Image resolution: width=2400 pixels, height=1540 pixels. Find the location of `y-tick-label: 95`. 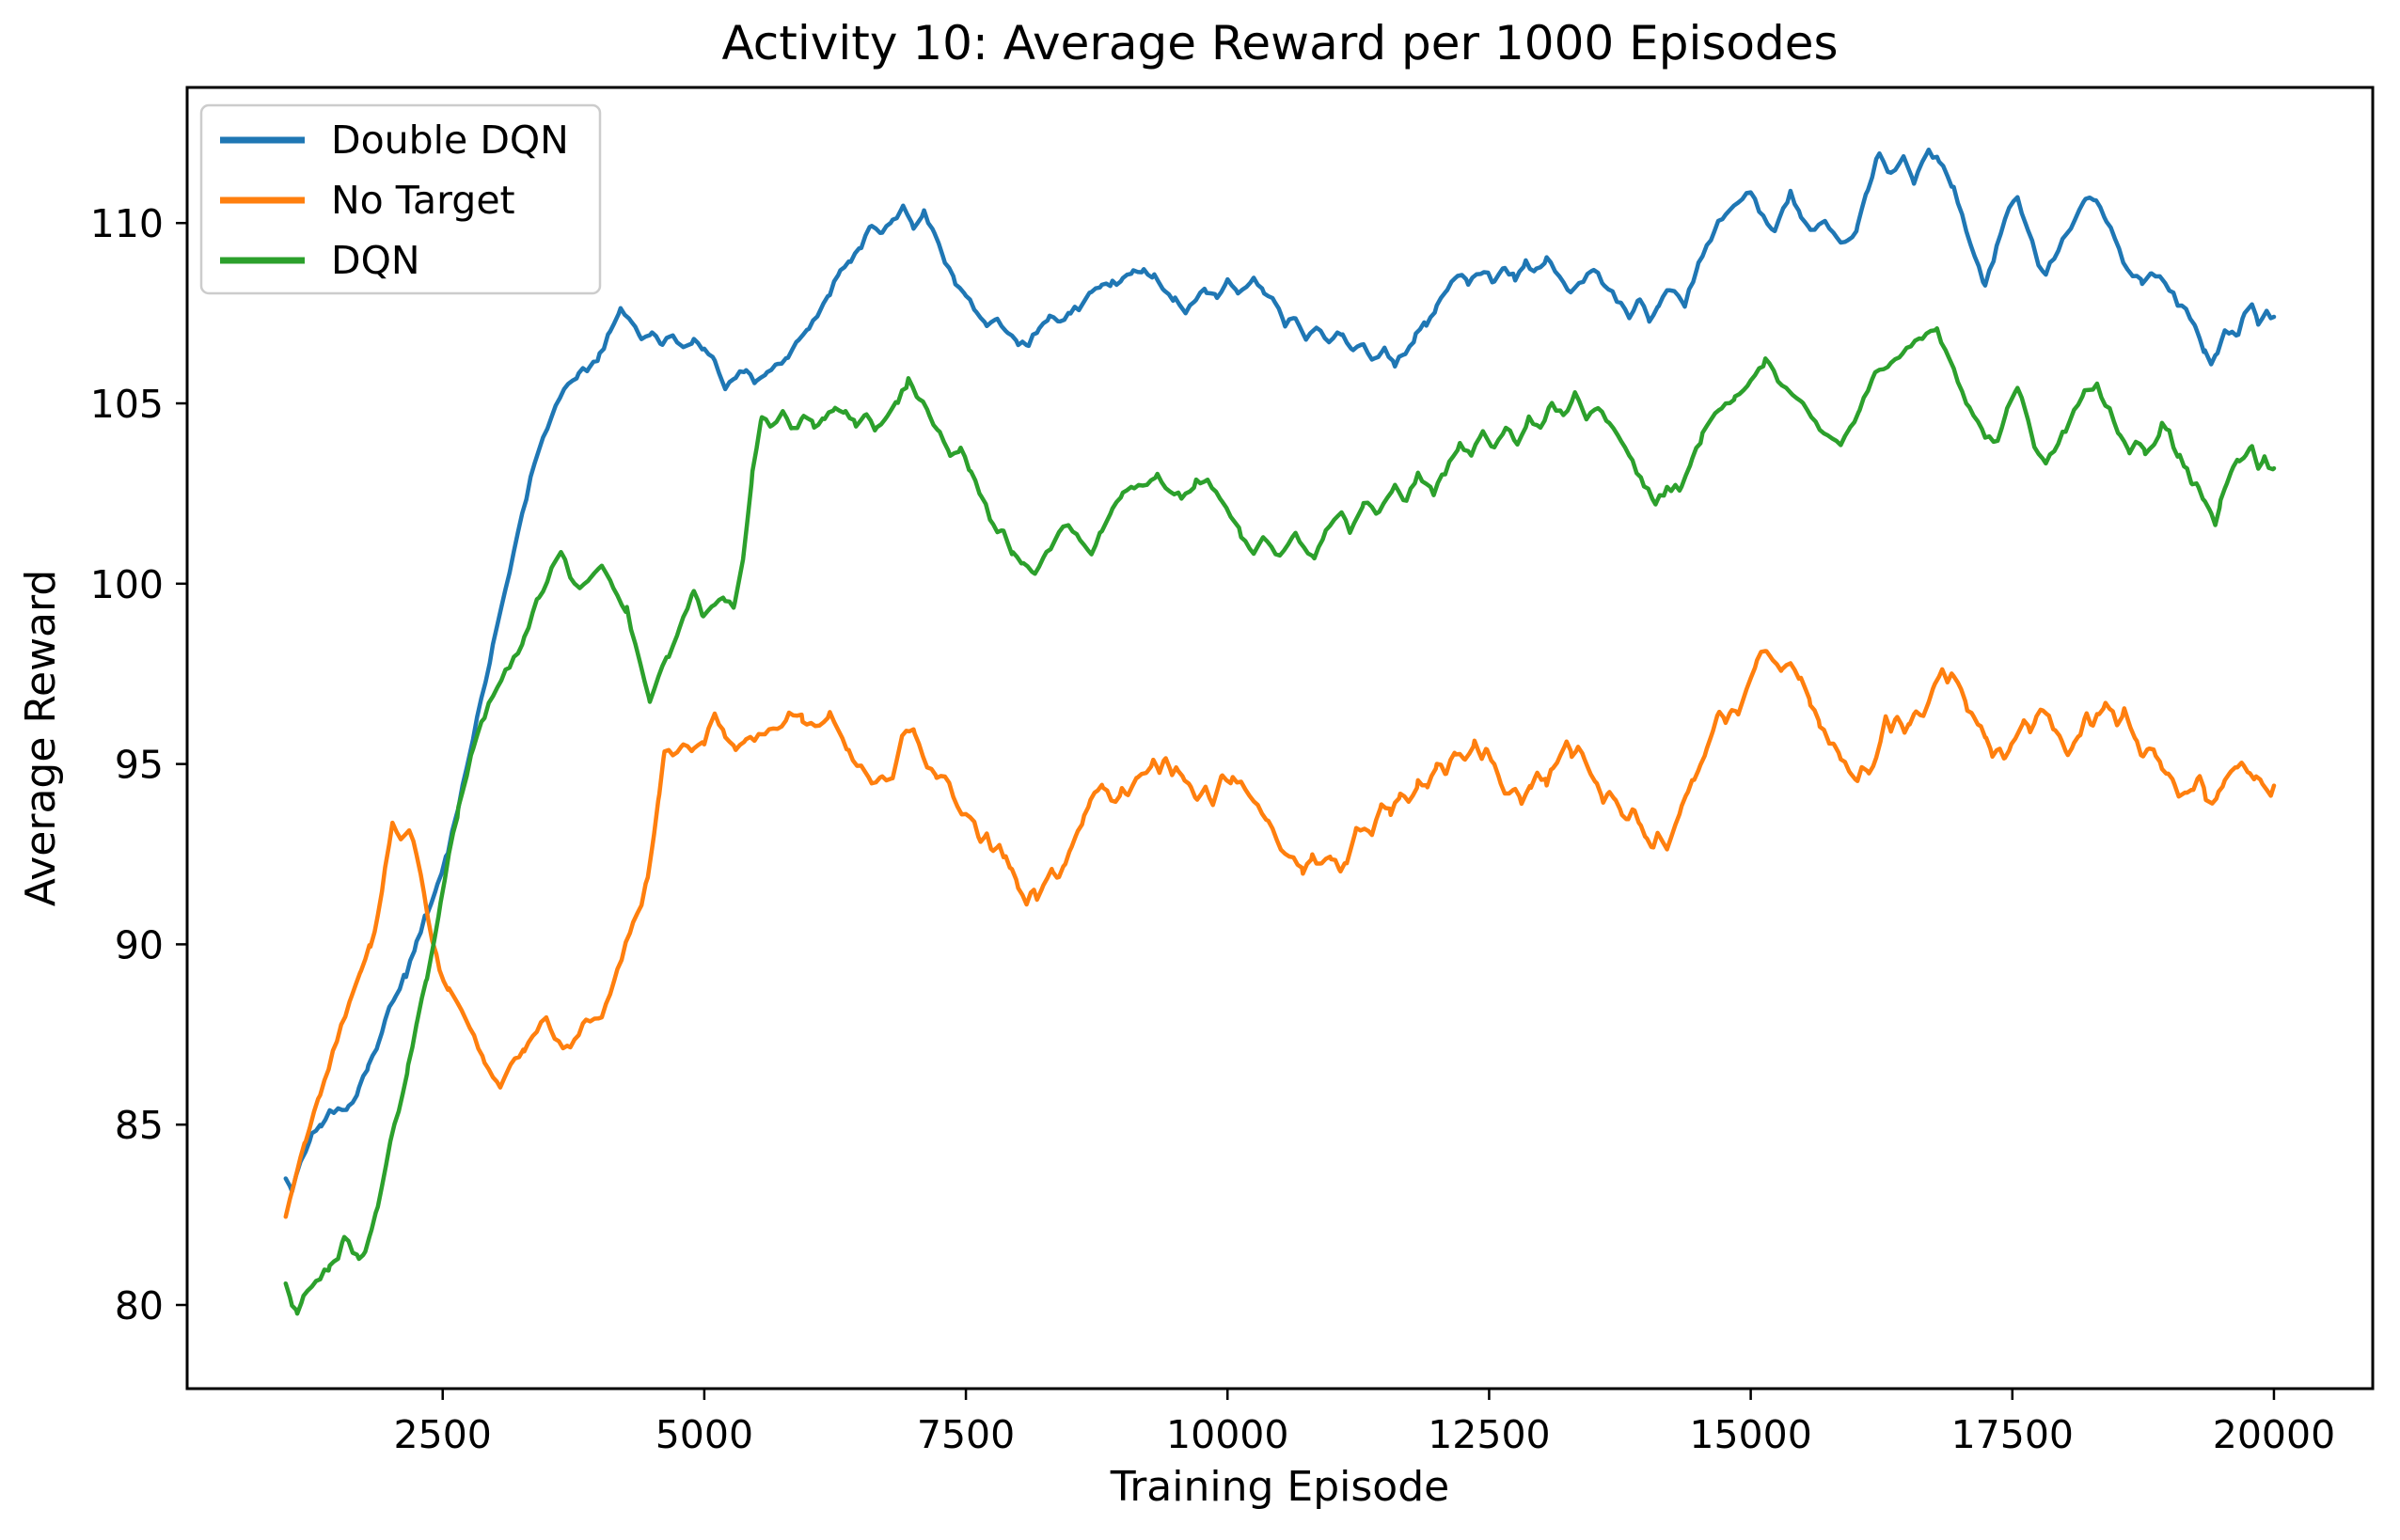

y-tick-label: 95 is located at coordinates (139, 765).